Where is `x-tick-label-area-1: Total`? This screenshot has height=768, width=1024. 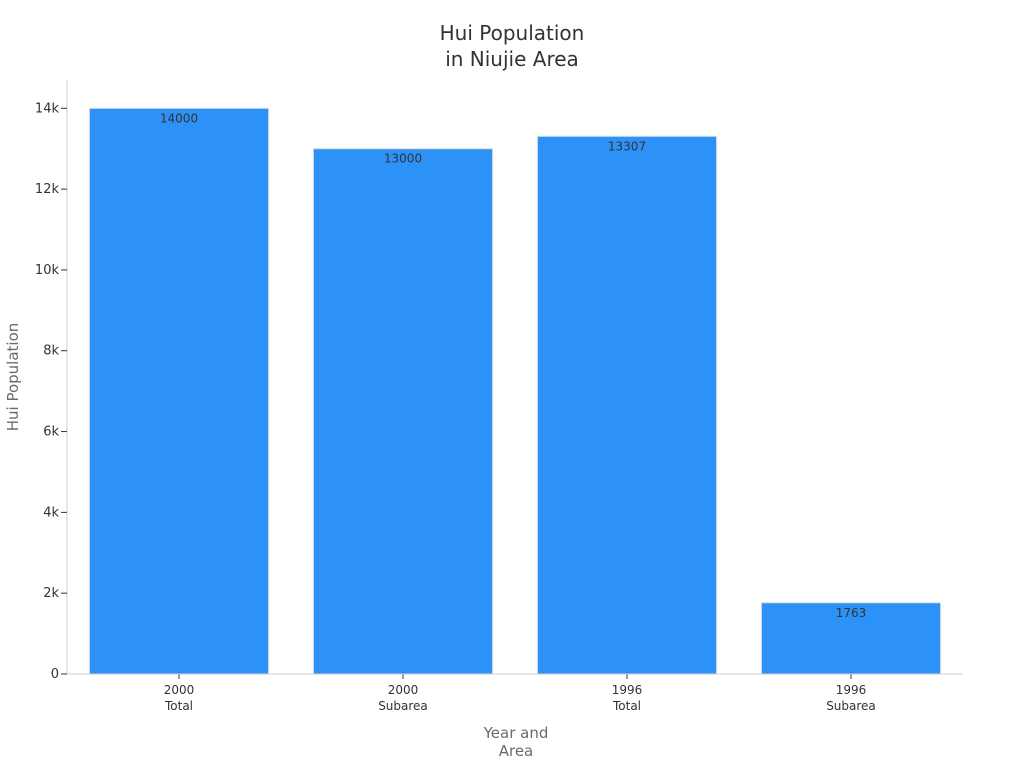 x-tick-label-area-1: Total is located at coordinates (178, 706).